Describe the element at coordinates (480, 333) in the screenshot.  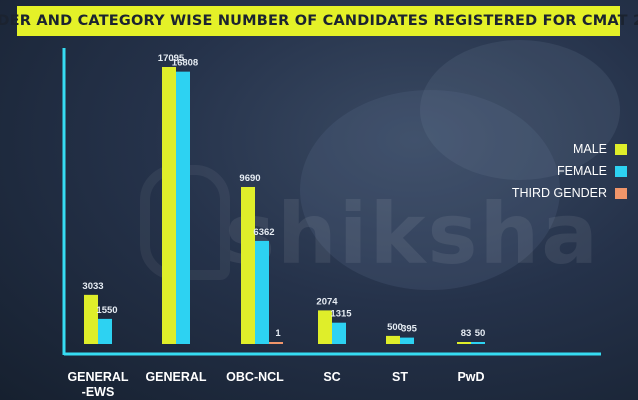
I see `data-label: 50` at that location.